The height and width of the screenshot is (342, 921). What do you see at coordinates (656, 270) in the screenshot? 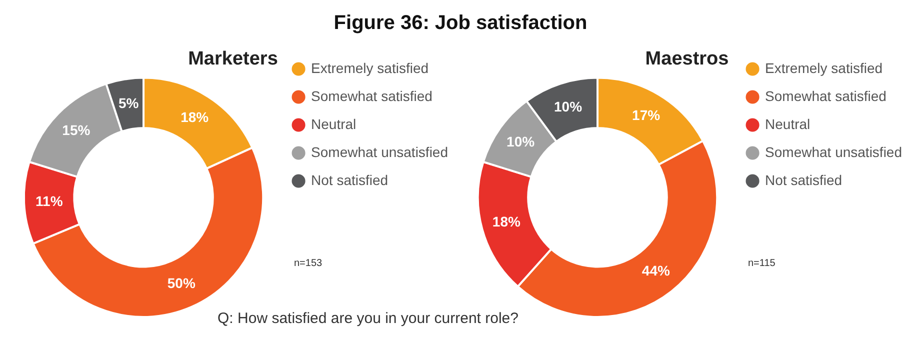
I see `data-label: 44%` at bounding box center [656, 270].